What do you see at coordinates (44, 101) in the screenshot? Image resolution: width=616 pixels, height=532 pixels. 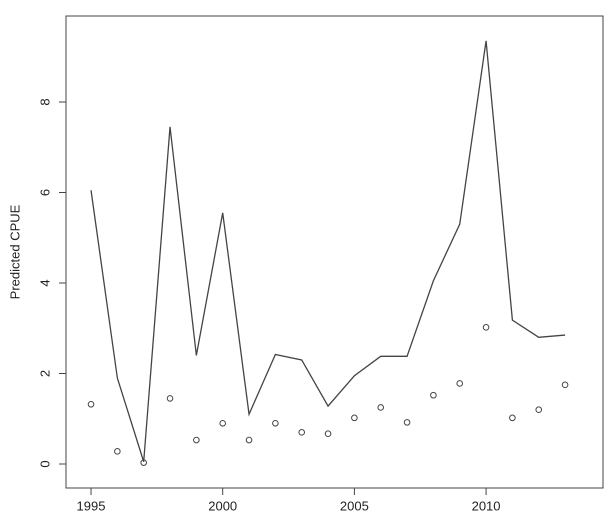 I see `y-tick-label: 8` at bounding box center [44, 101].